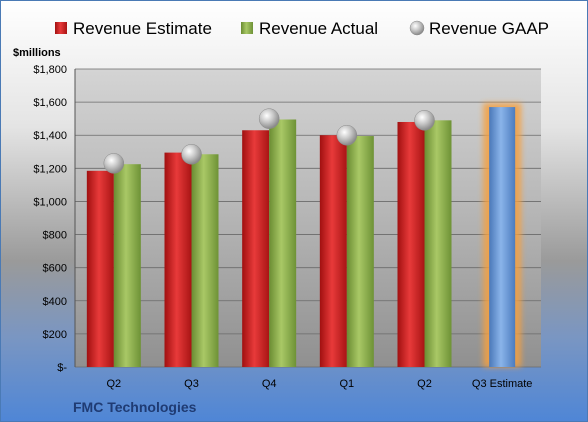 This screenshot has height=422, width=588. Describe the element at coordinates (55, 269) in the screenshot. I see `y-tick-label: $600` at that location.